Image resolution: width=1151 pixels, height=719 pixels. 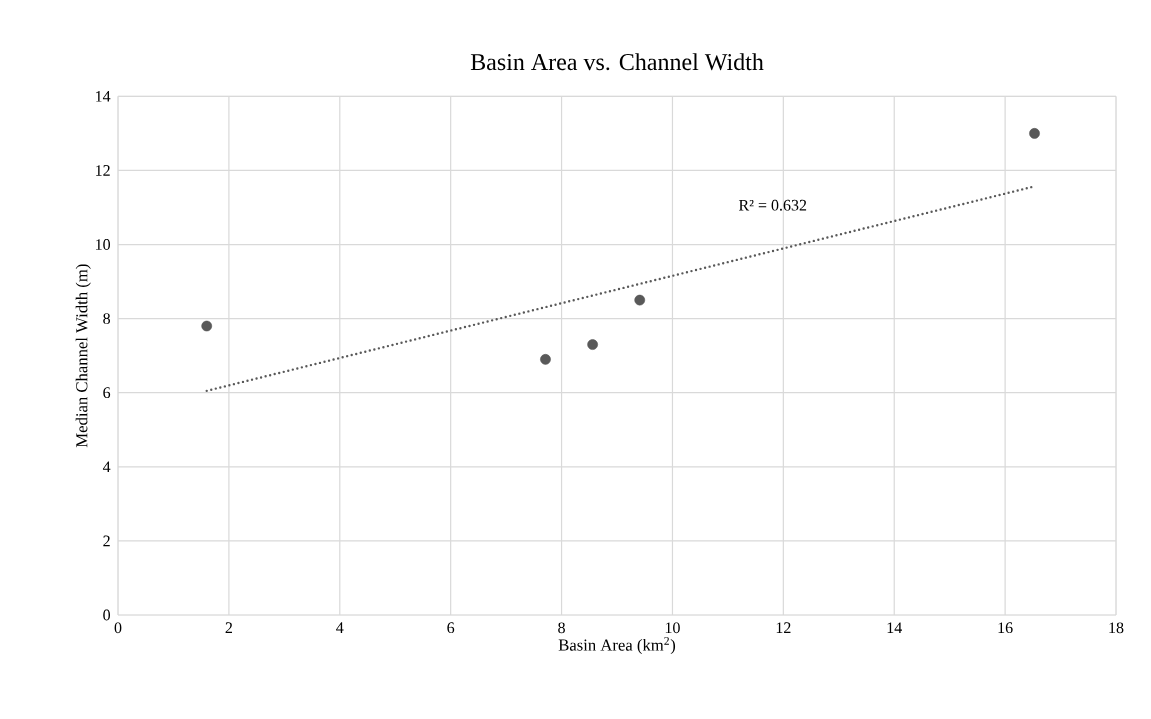 I want to click on y-tick-label: 10, so click(x=103, y=244).